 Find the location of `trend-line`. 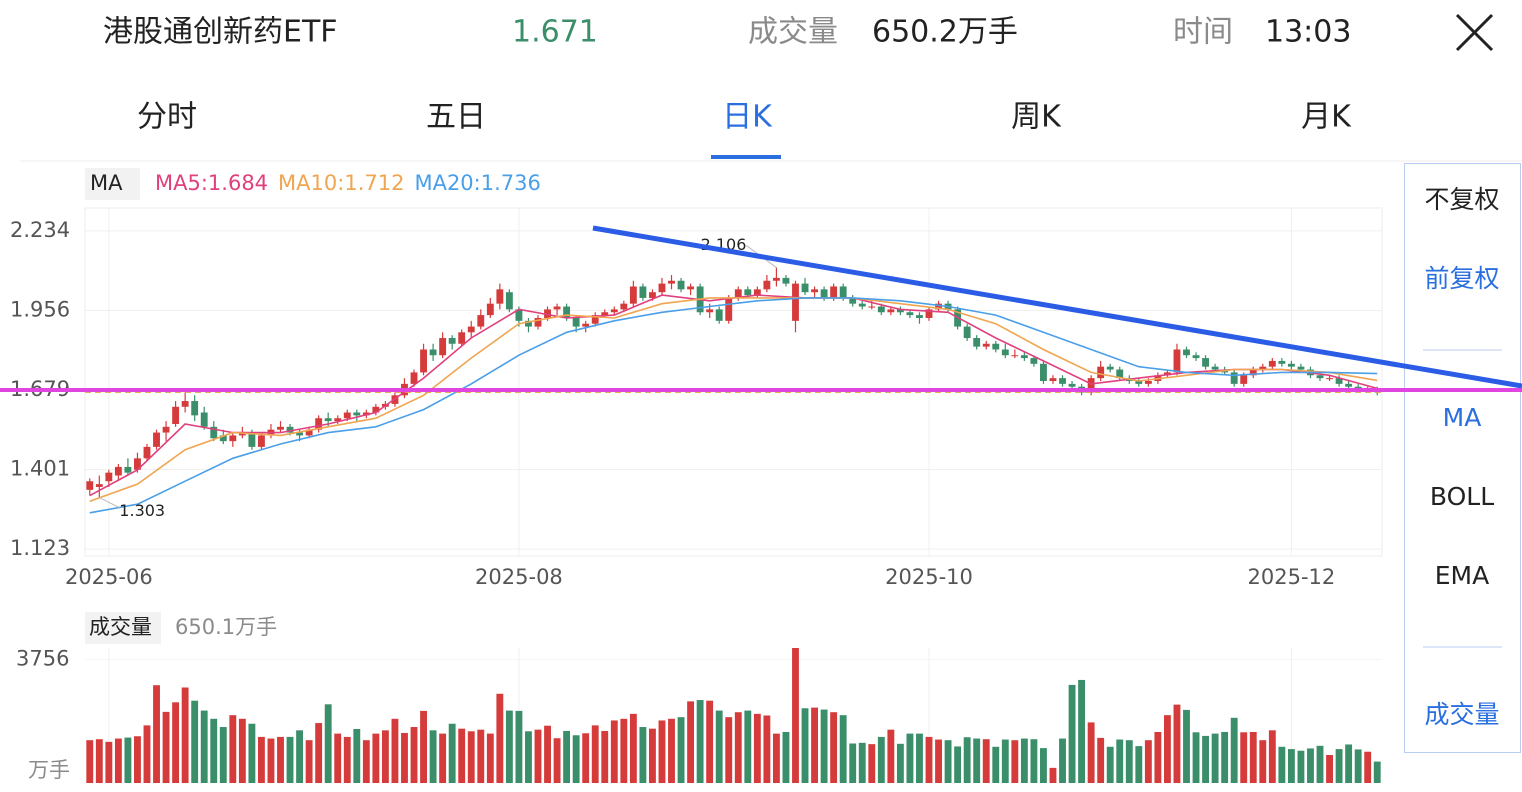

trend-line is located at coordinates (1057, 307).